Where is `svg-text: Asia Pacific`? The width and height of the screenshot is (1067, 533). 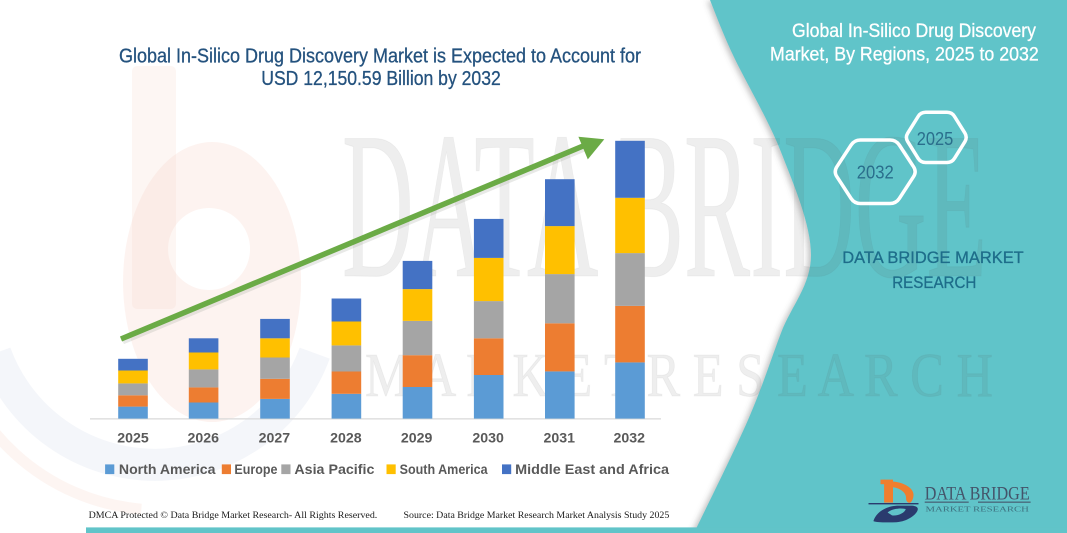 svg-text: Asia Pacific is located at coordinates (334, 469).